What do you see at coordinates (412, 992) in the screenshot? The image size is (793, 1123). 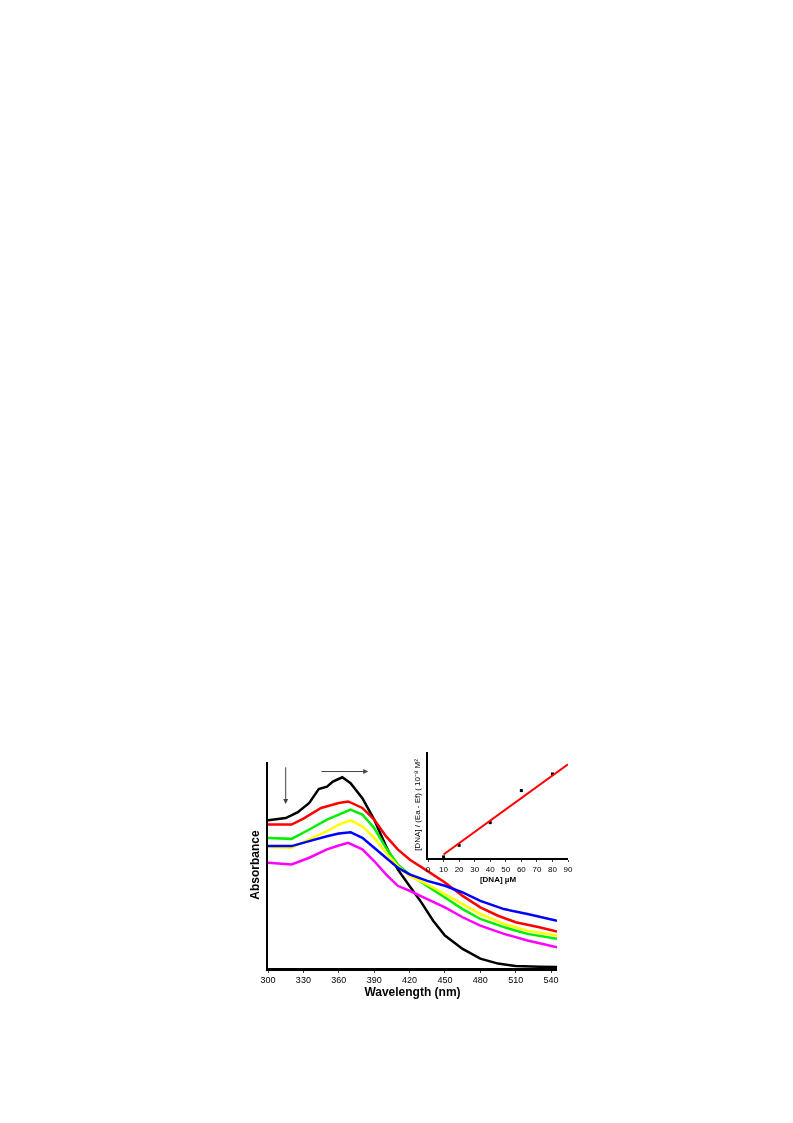 I see `x-axis-title: Wavelength (nm)` at bounding box center [412, 992].